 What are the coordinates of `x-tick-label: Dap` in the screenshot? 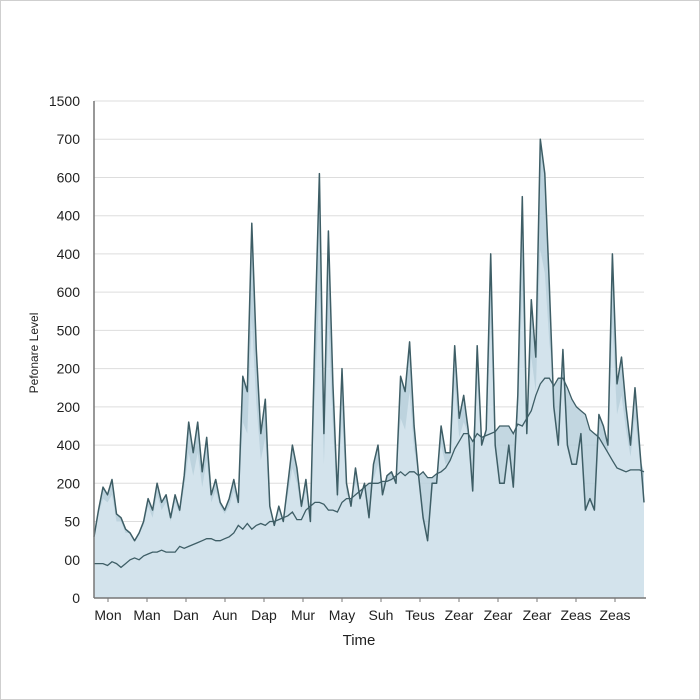 It's located at (264, 615).